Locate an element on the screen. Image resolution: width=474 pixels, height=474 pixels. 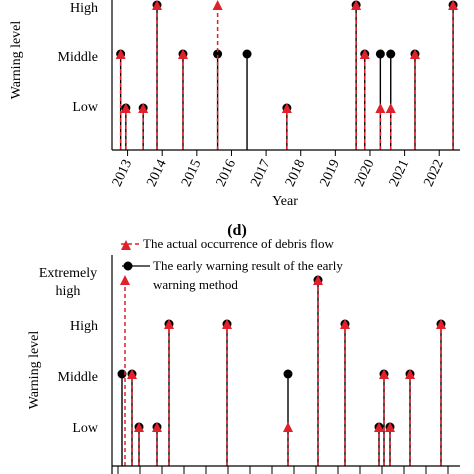
top-x-tick-label-2019: 2019 is located at coordinates (330, 173).